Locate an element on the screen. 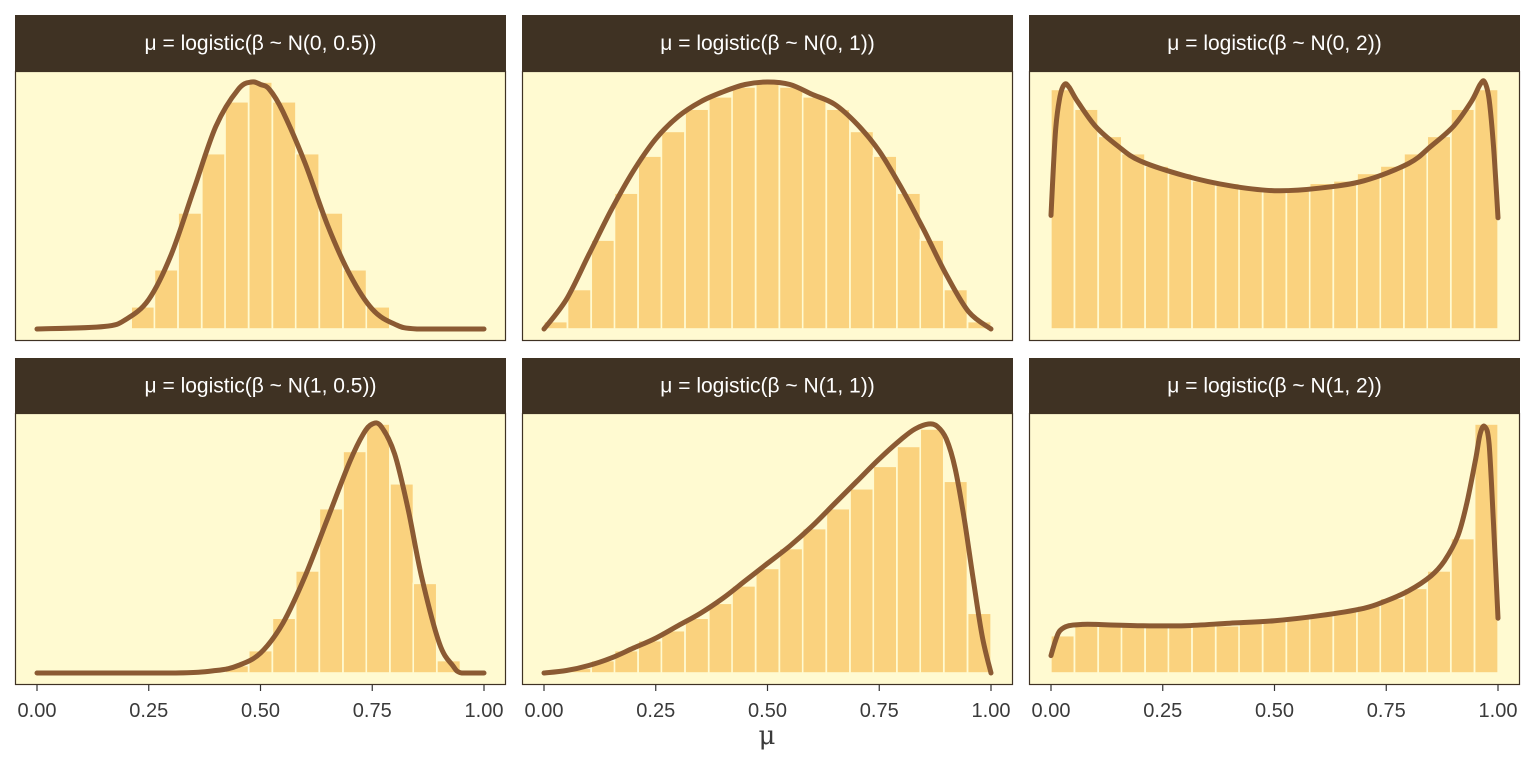 The width and height of the screenshot is (1536, 768). x-axis-1: 0.00 0.25 0.50 0.75 1.00 is located at coordinates (261, 703).